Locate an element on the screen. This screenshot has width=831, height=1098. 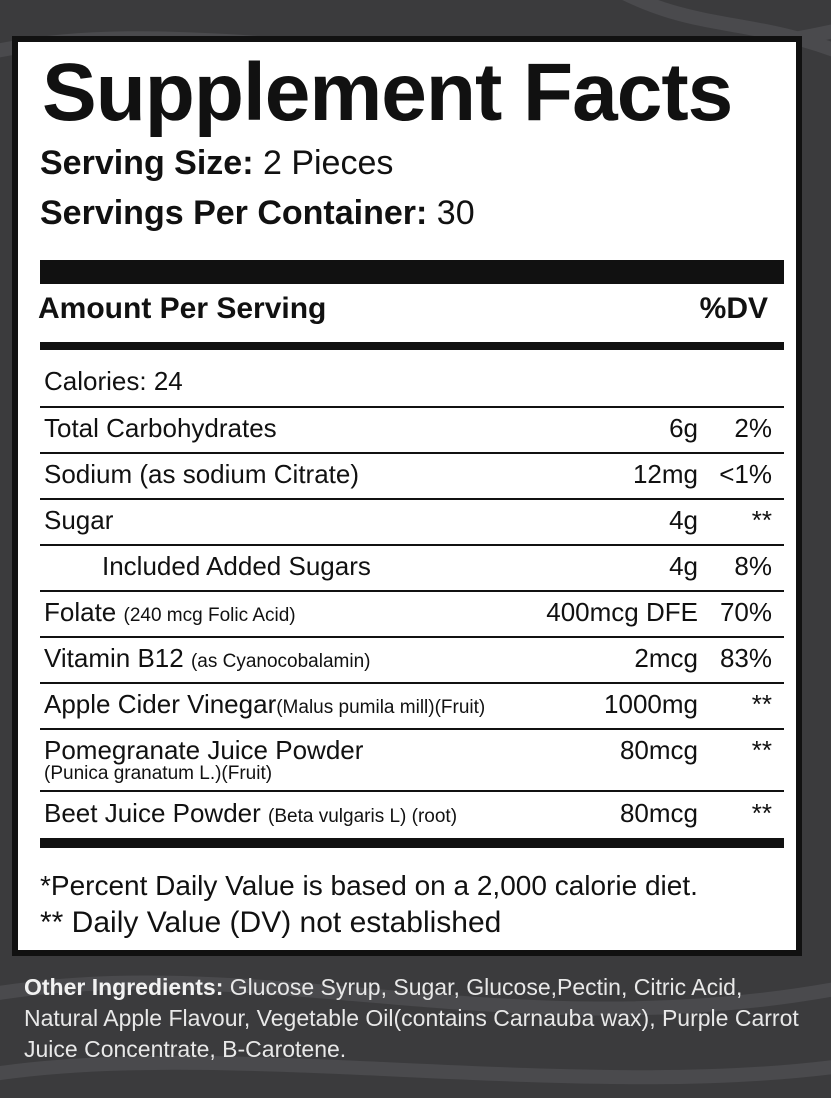
nutrient-dv: <1% is located at coordinates (745, 474).